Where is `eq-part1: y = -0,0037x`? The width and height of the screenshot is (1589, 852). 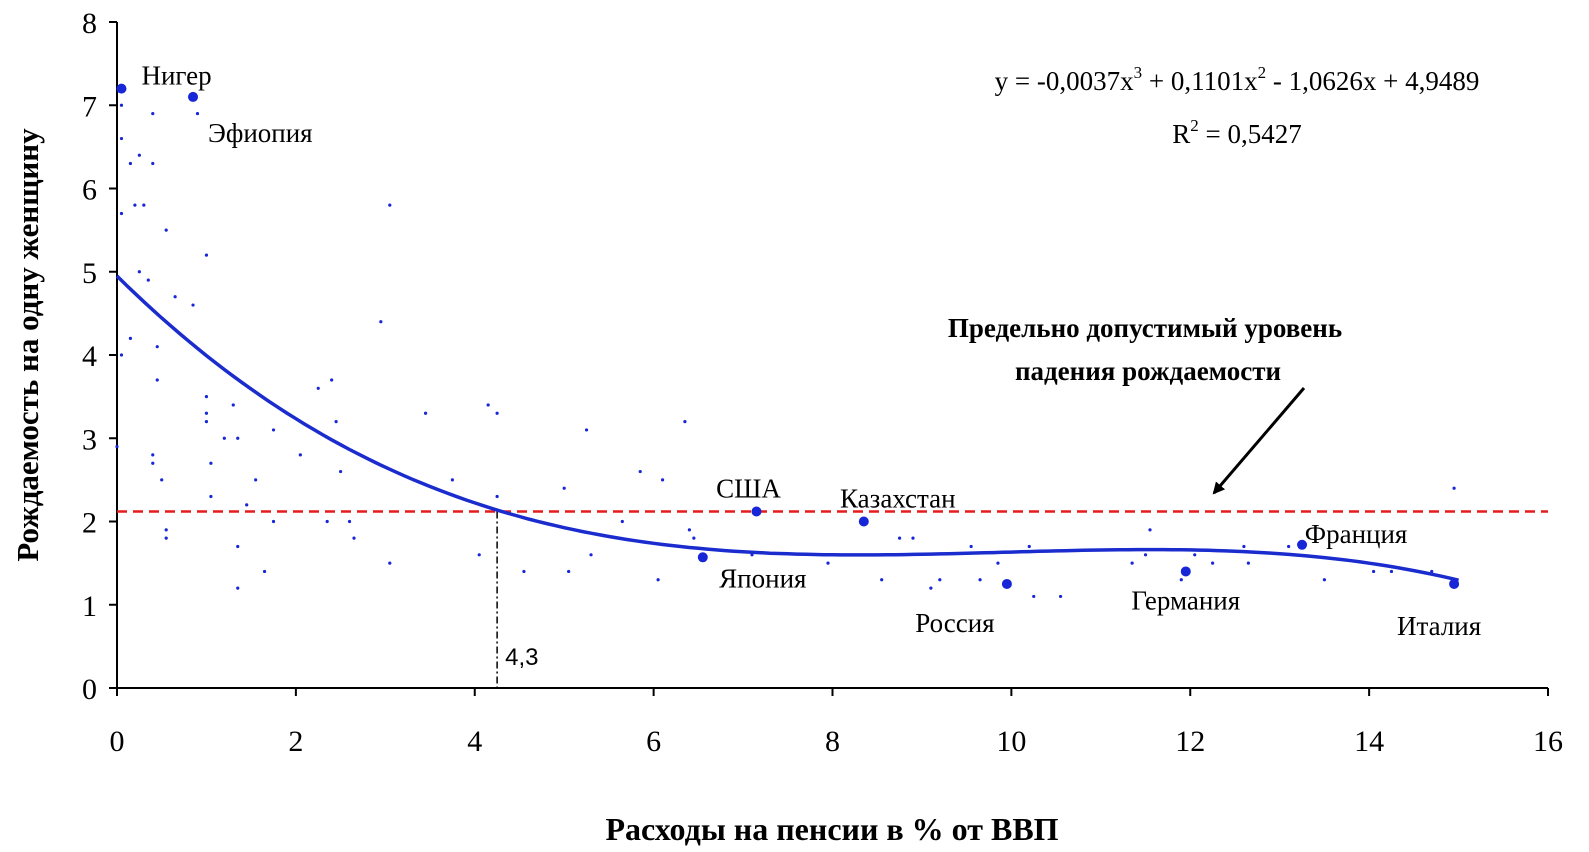 eq-part1: y = -0,0037x is located at coordinates (1064, 81).